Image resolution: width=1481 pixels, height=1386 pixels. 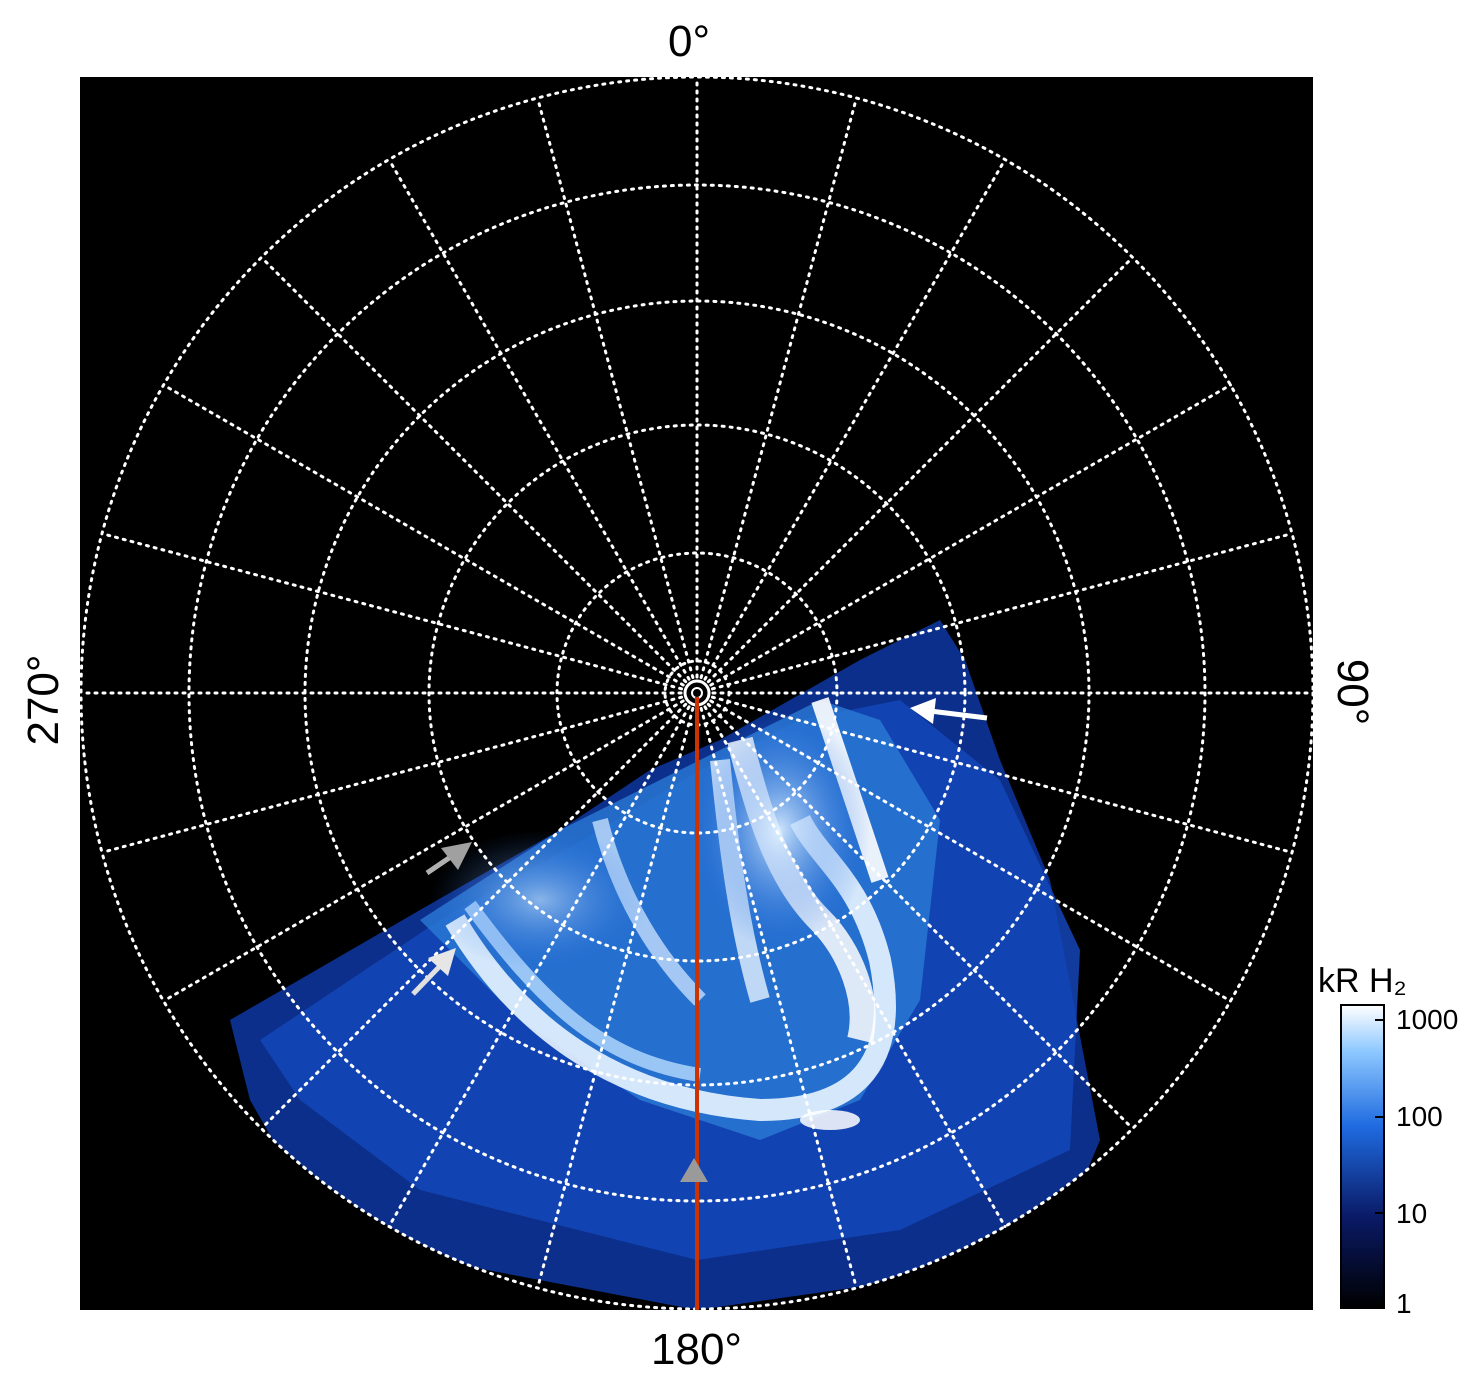 I want to click on triangle-marker, so click(x=694, y=1170).